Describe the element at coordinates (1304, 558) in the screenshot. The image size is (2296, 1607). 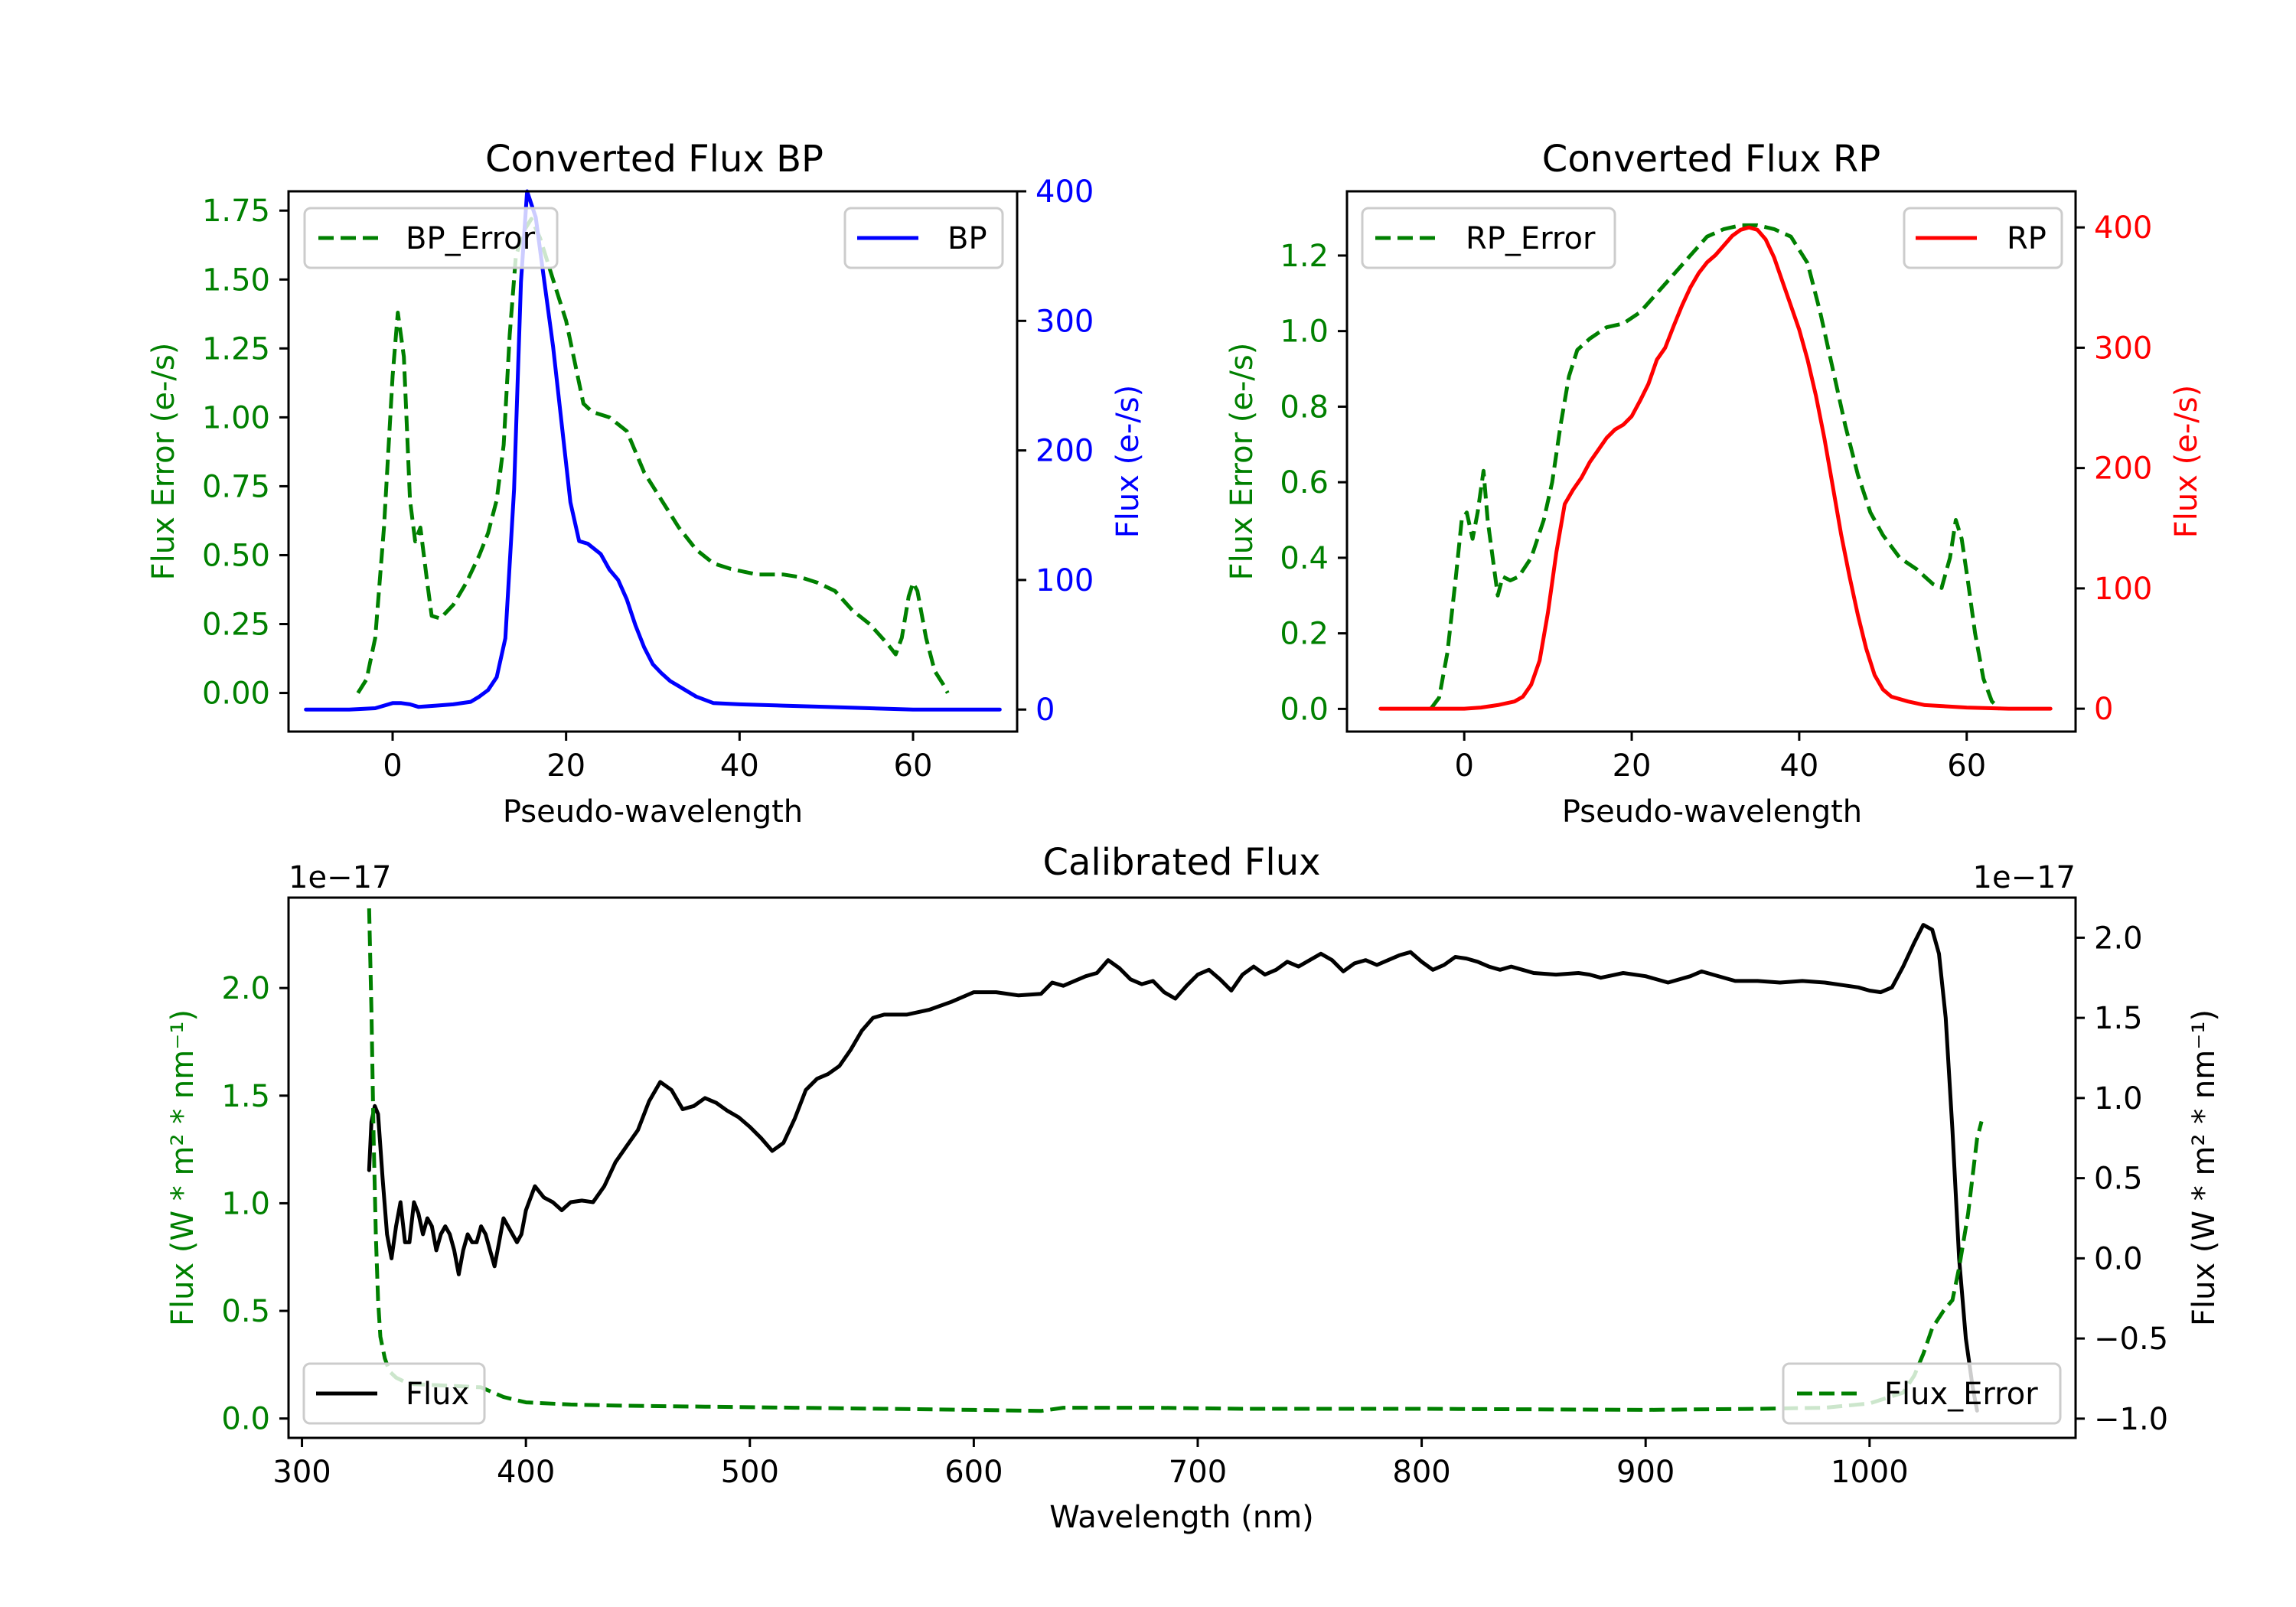
I see `rp-ytick-left-label: 0.4` at that location.